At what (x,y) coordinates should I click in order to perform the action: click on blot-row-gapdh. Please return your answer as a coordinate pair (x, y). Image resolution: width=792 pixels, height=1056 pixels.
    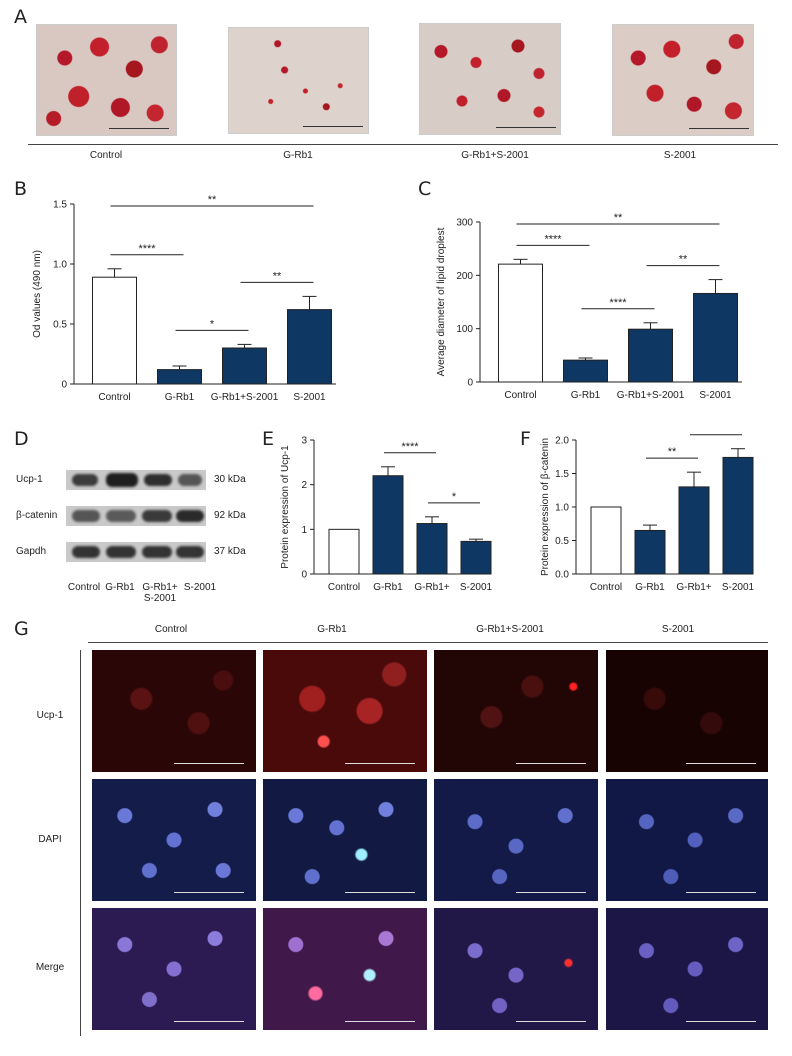
    Looking at the image, I should click on (136, 552).